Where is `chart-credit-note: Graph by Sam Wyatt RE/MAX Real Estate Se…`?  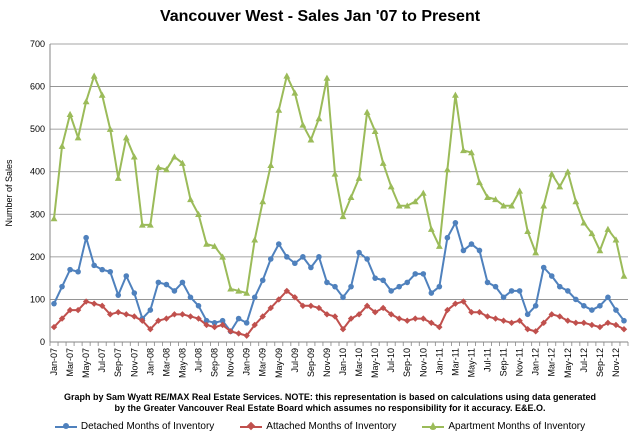
chart-credit-note: Graph by Sam Wyatt RE/MAX Real Estate Se… is located at coordinates (330, 402).